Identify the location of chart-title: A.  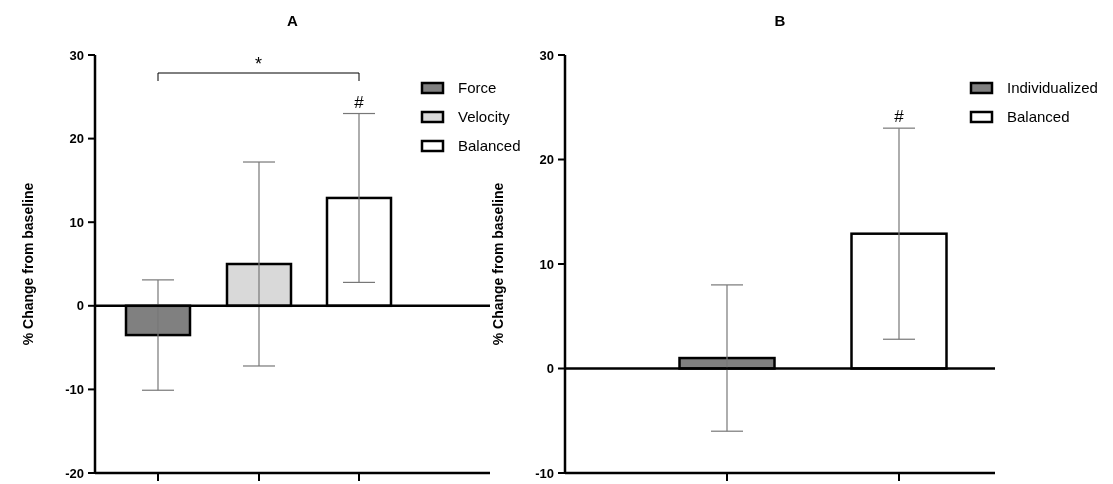
(293, 20).